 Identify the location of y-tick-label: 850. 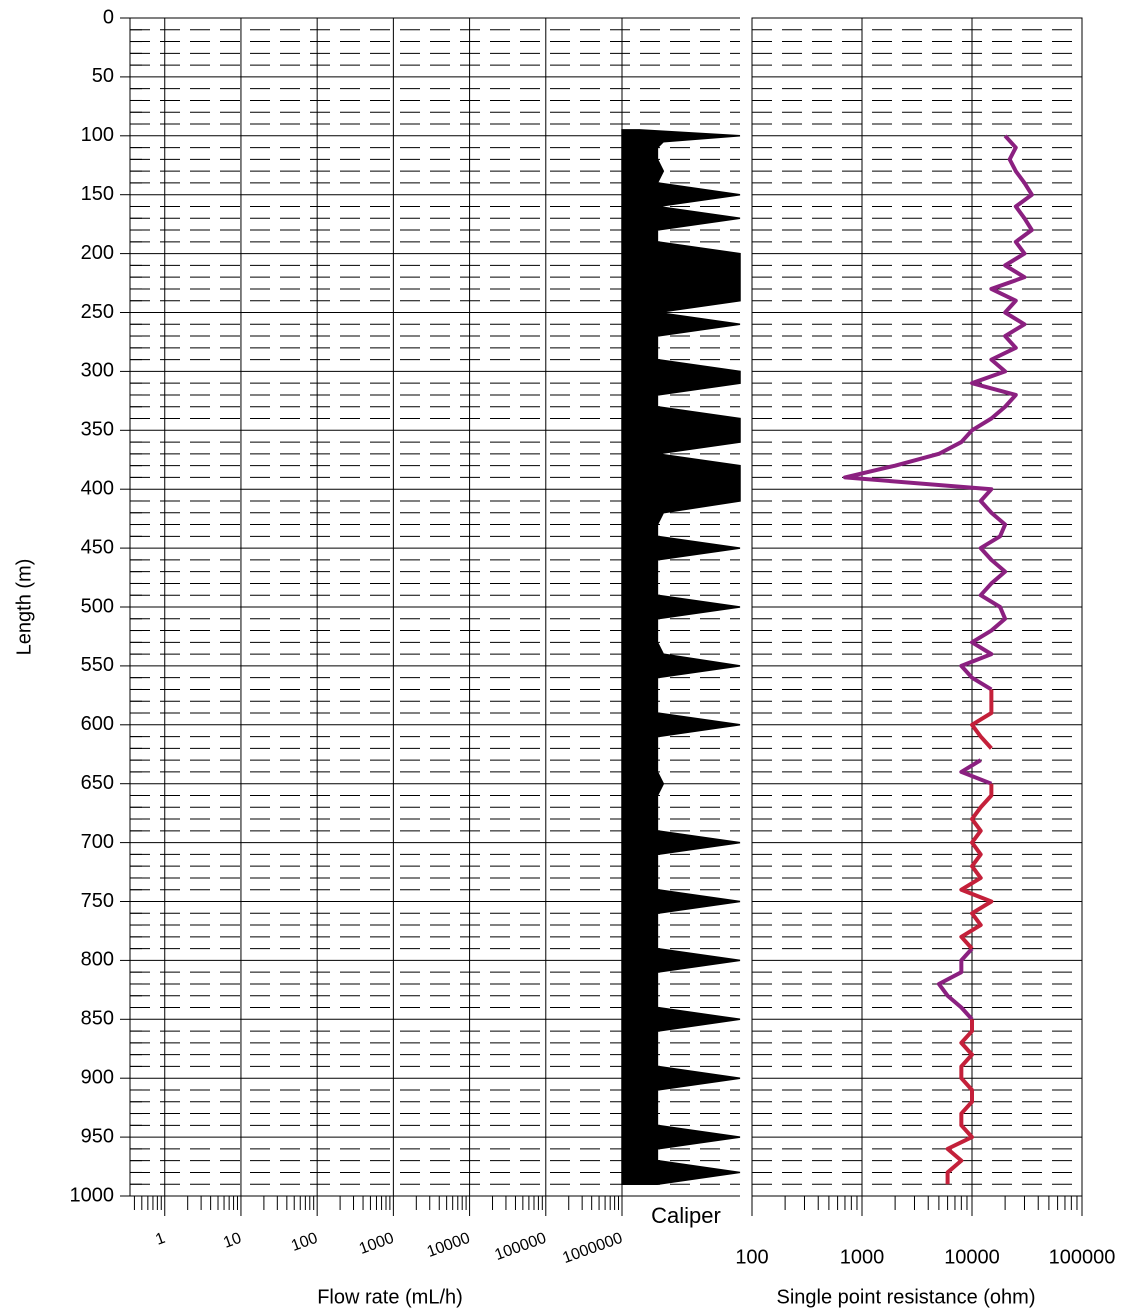
(97, 1019).